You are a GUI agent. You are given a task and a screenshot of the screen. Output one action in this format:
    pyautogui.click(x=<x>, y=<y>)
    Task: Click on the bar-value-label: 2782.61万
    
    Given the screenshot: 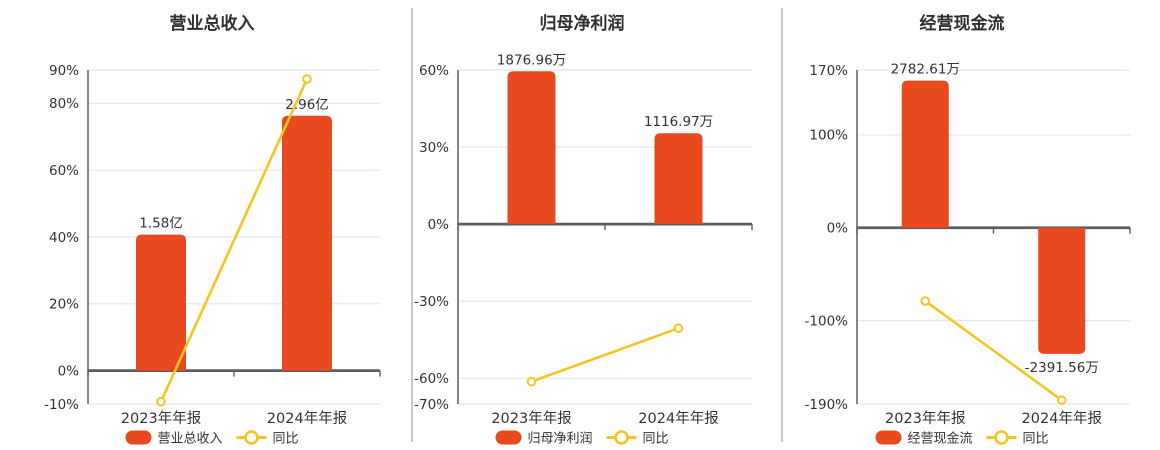 What is the action you would take?
    pyautogui.click(x=925, y=70)
    